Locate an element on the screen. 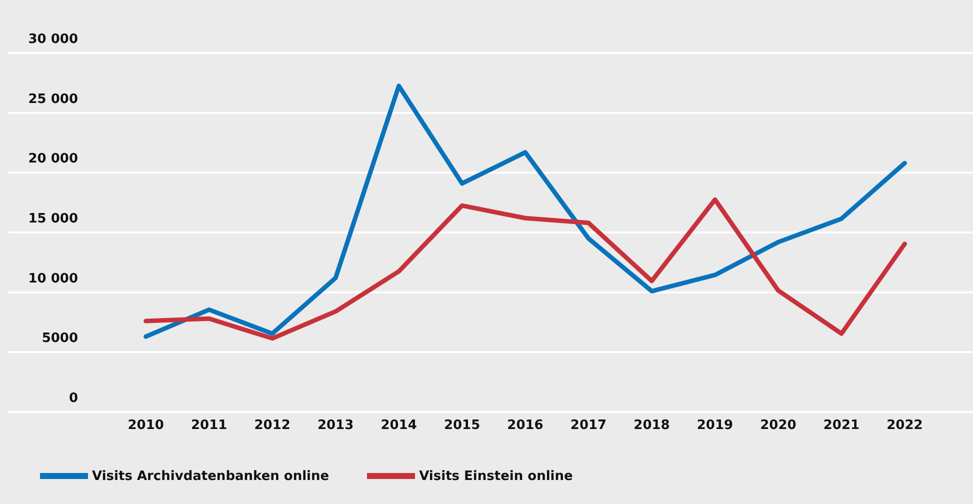 This screenshot has width=973, height=504. y-tick-label: 20 000 is located at coordinates (53, 159).